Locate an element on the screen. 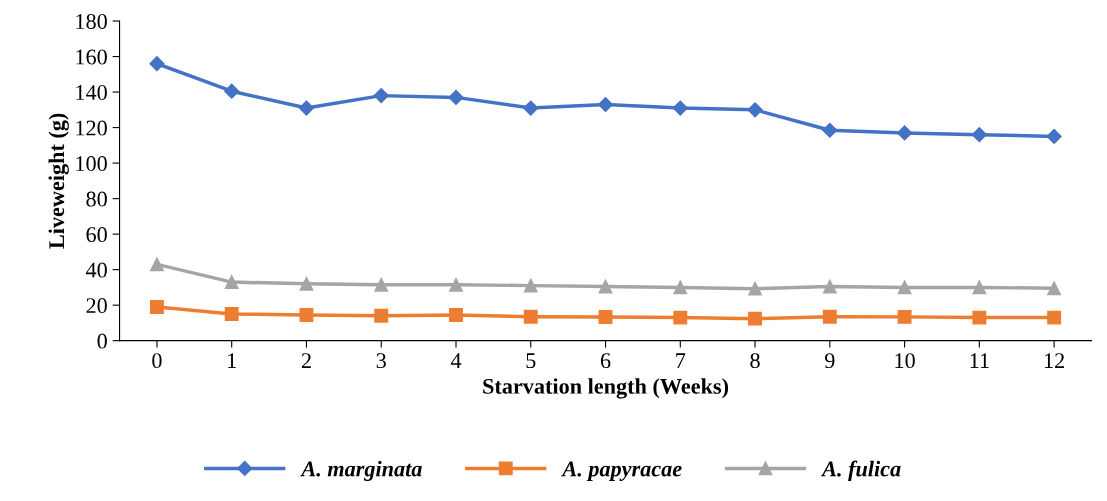  x-axis-title: Starvation length (Weeks) is located at coordinates (606, 388).